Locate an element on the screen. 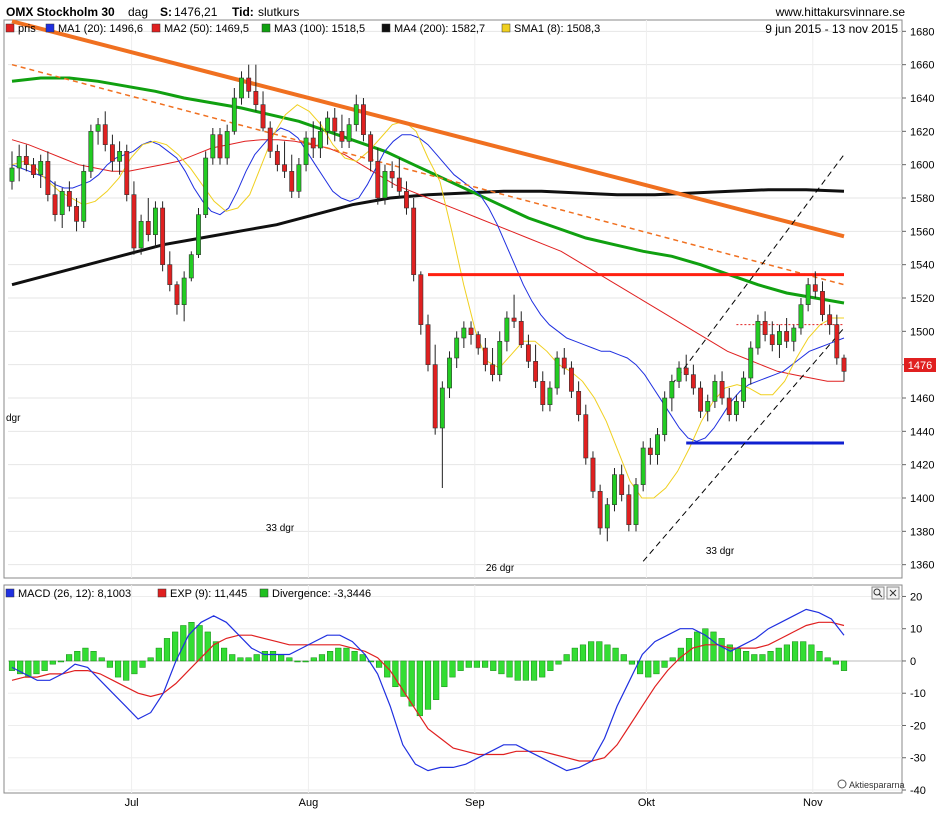 This screenshot has height=817, width=948. annotation-span1: 33 dgr is located at coordinates (280, 528).